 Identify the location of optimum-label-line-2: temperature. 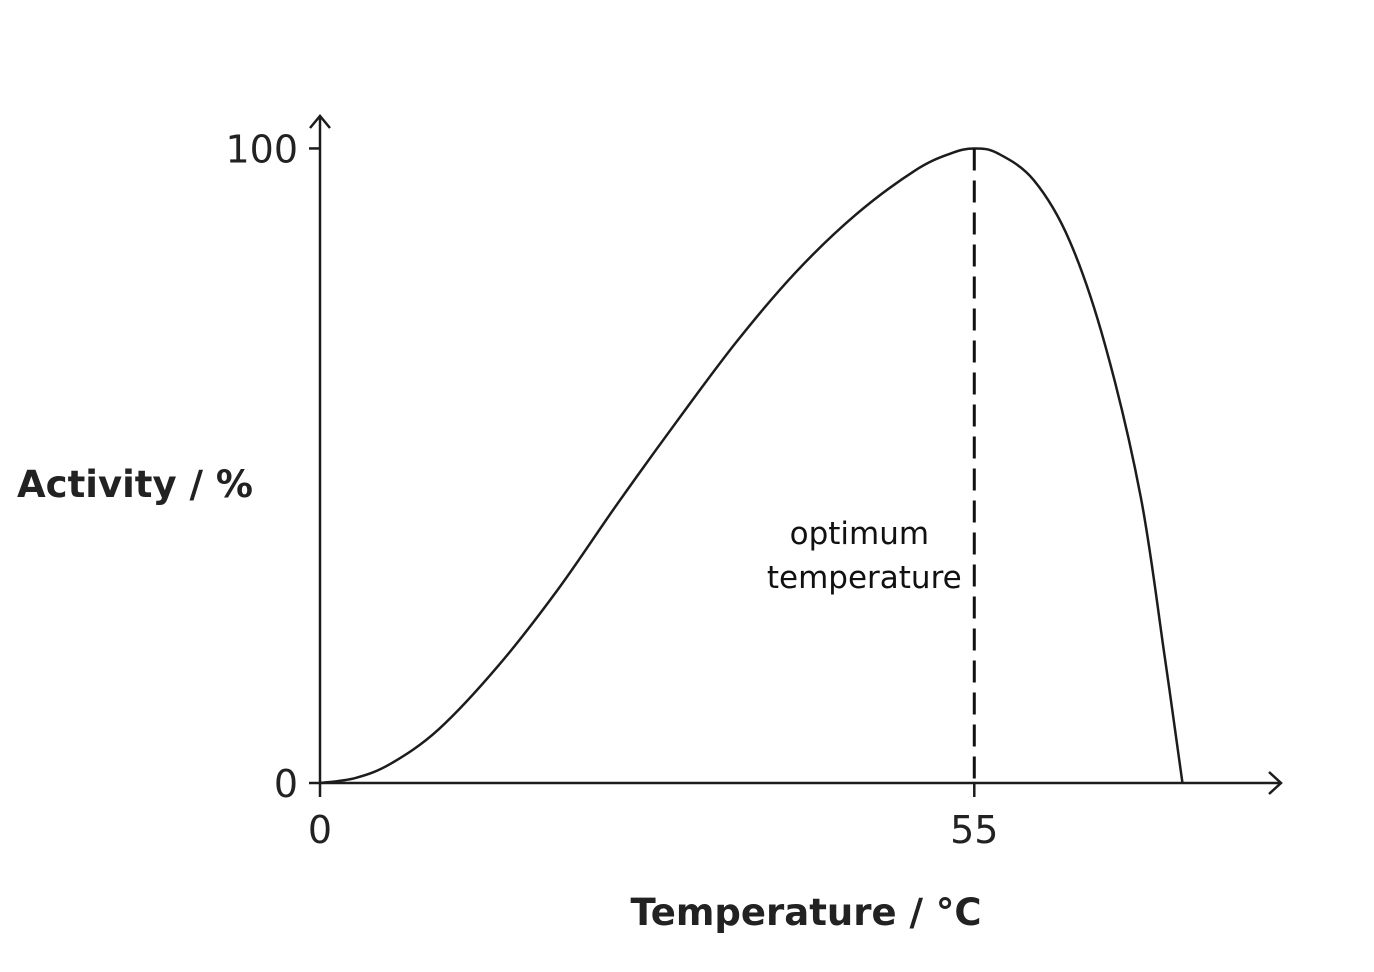
(864, 578).